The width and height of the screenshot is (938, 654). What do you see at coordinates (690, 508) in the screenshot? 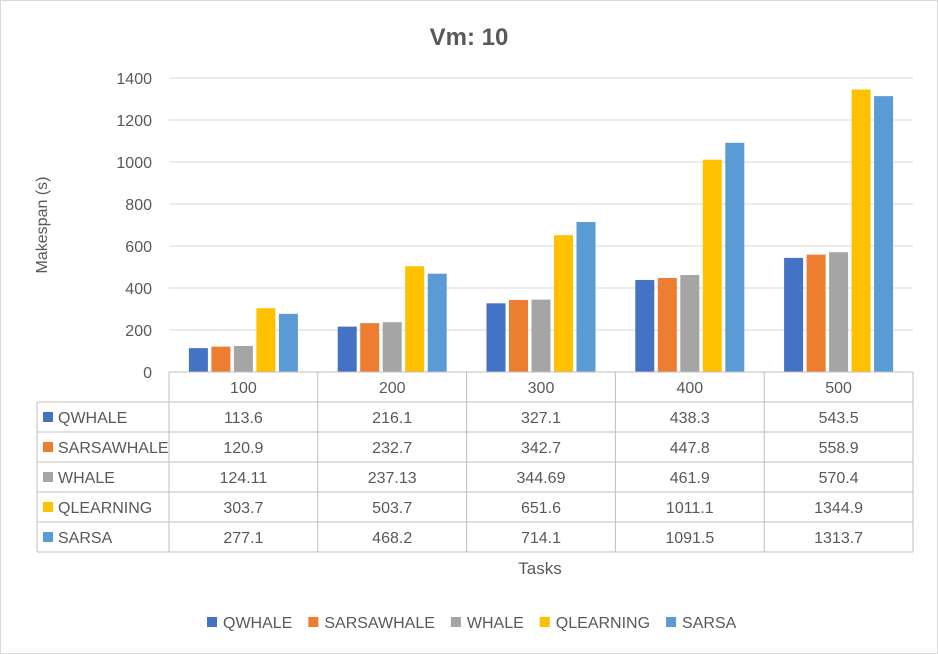
I see `table-cell-value: 1011.1` at bounding box center [690, 508].